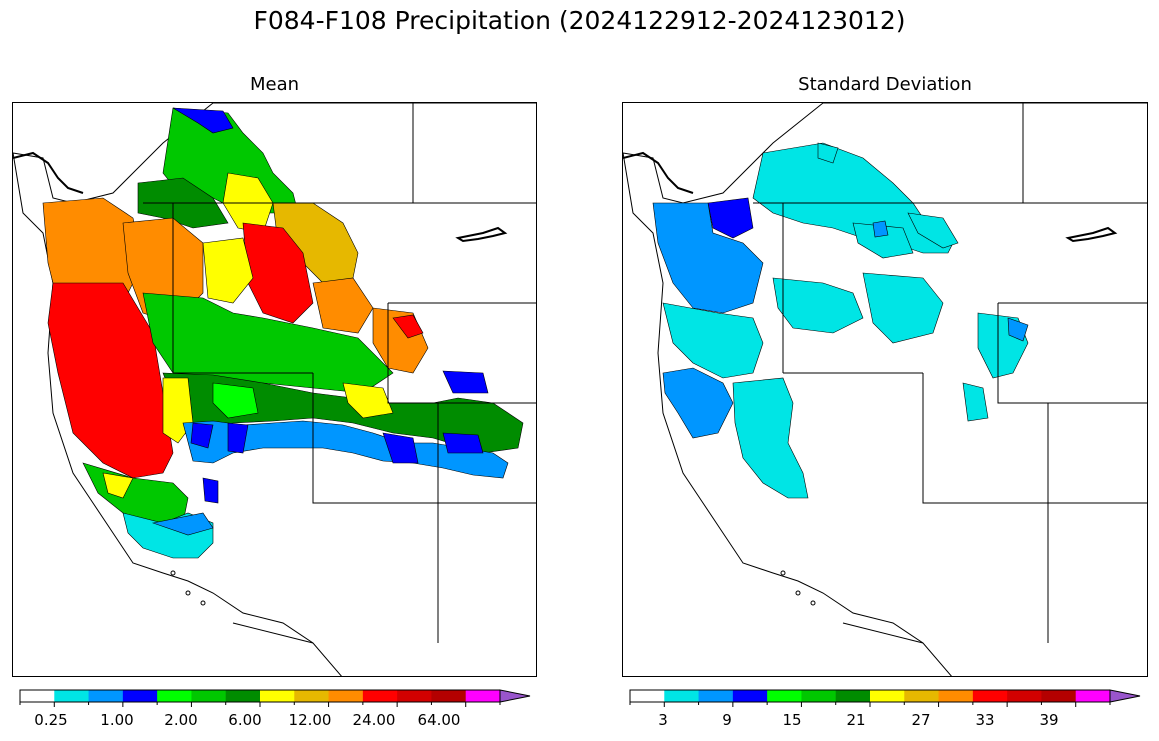 The image size is (1159, 741). I want to click on stddev-tick-label: 9, so click(727, 720).